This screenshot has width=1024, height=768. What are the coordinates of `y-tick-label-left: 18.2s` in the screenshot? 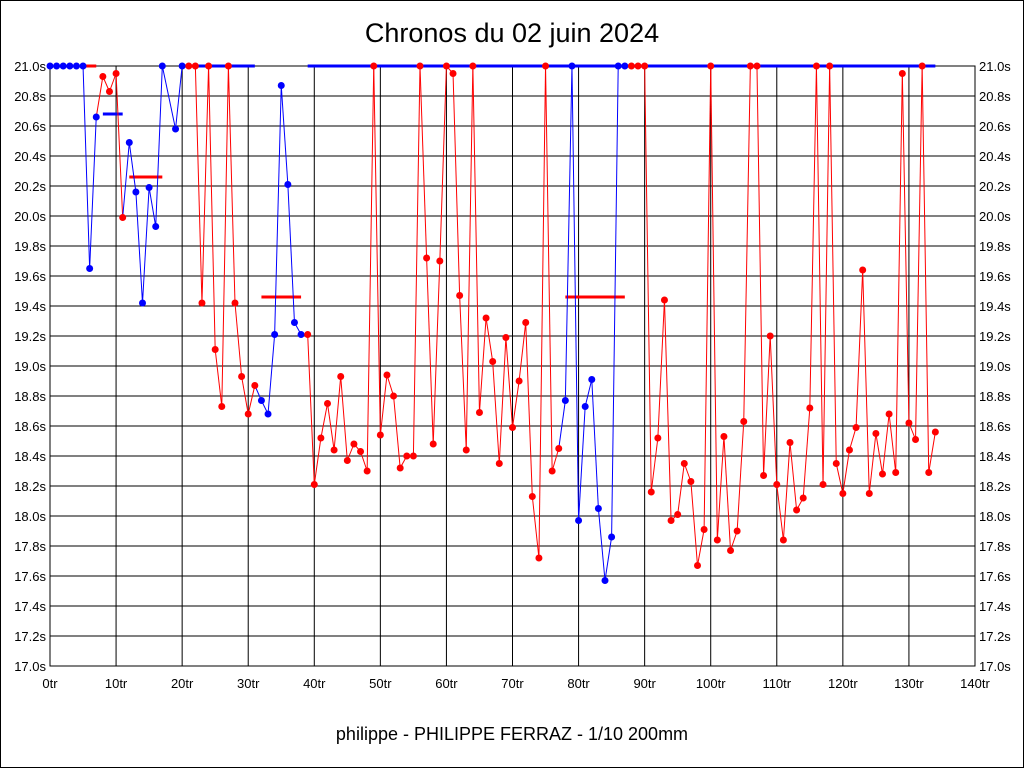 It's located at (30, 486).